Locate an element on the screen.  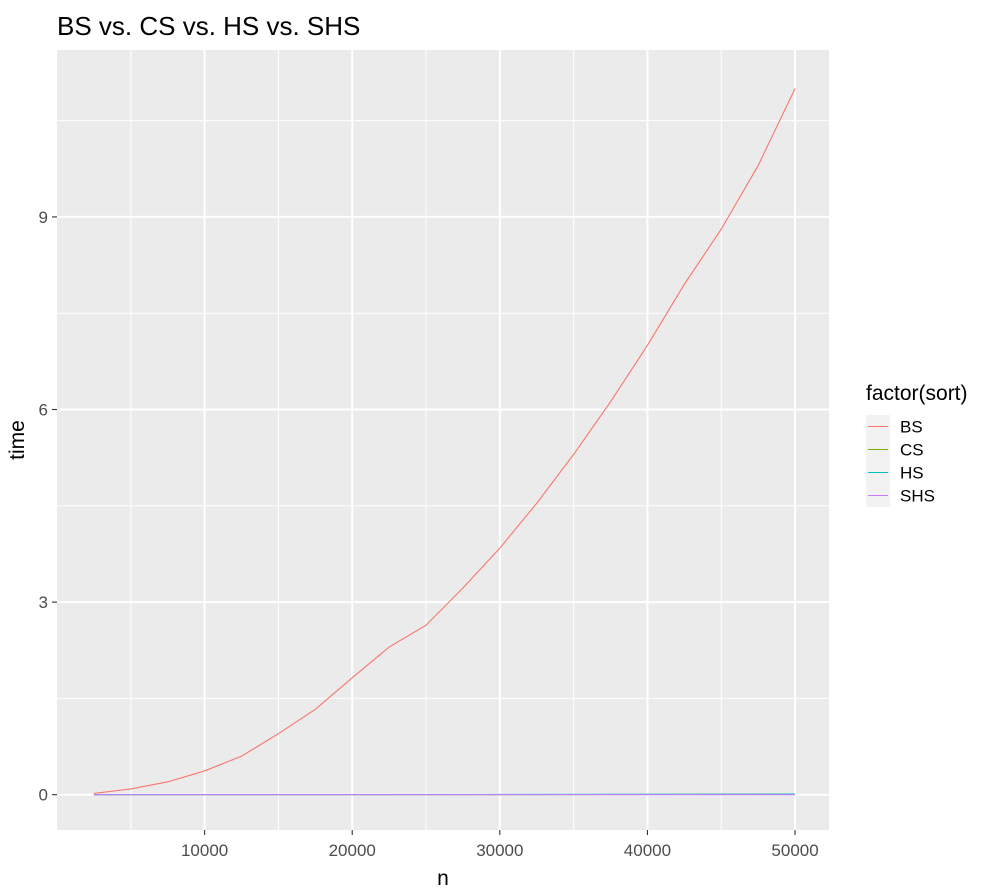
legend: factor(sort) BS CS HS SHS is located at coordinates (917, 444).